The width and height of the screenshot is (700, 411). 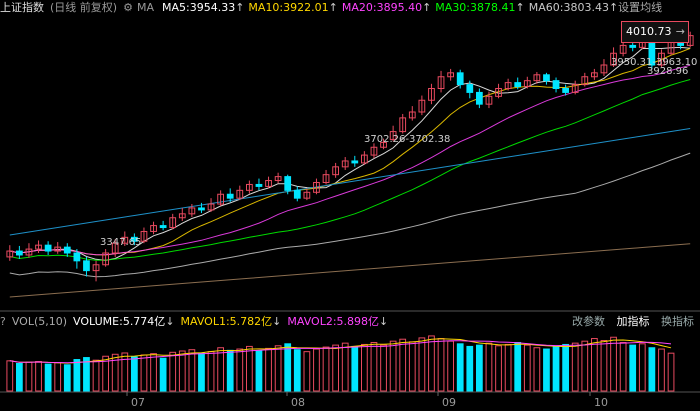 What do you see at coordinates (449, 402) in the screenshot?
I see `month-label-09: 09` at bounding box center [449, 402].